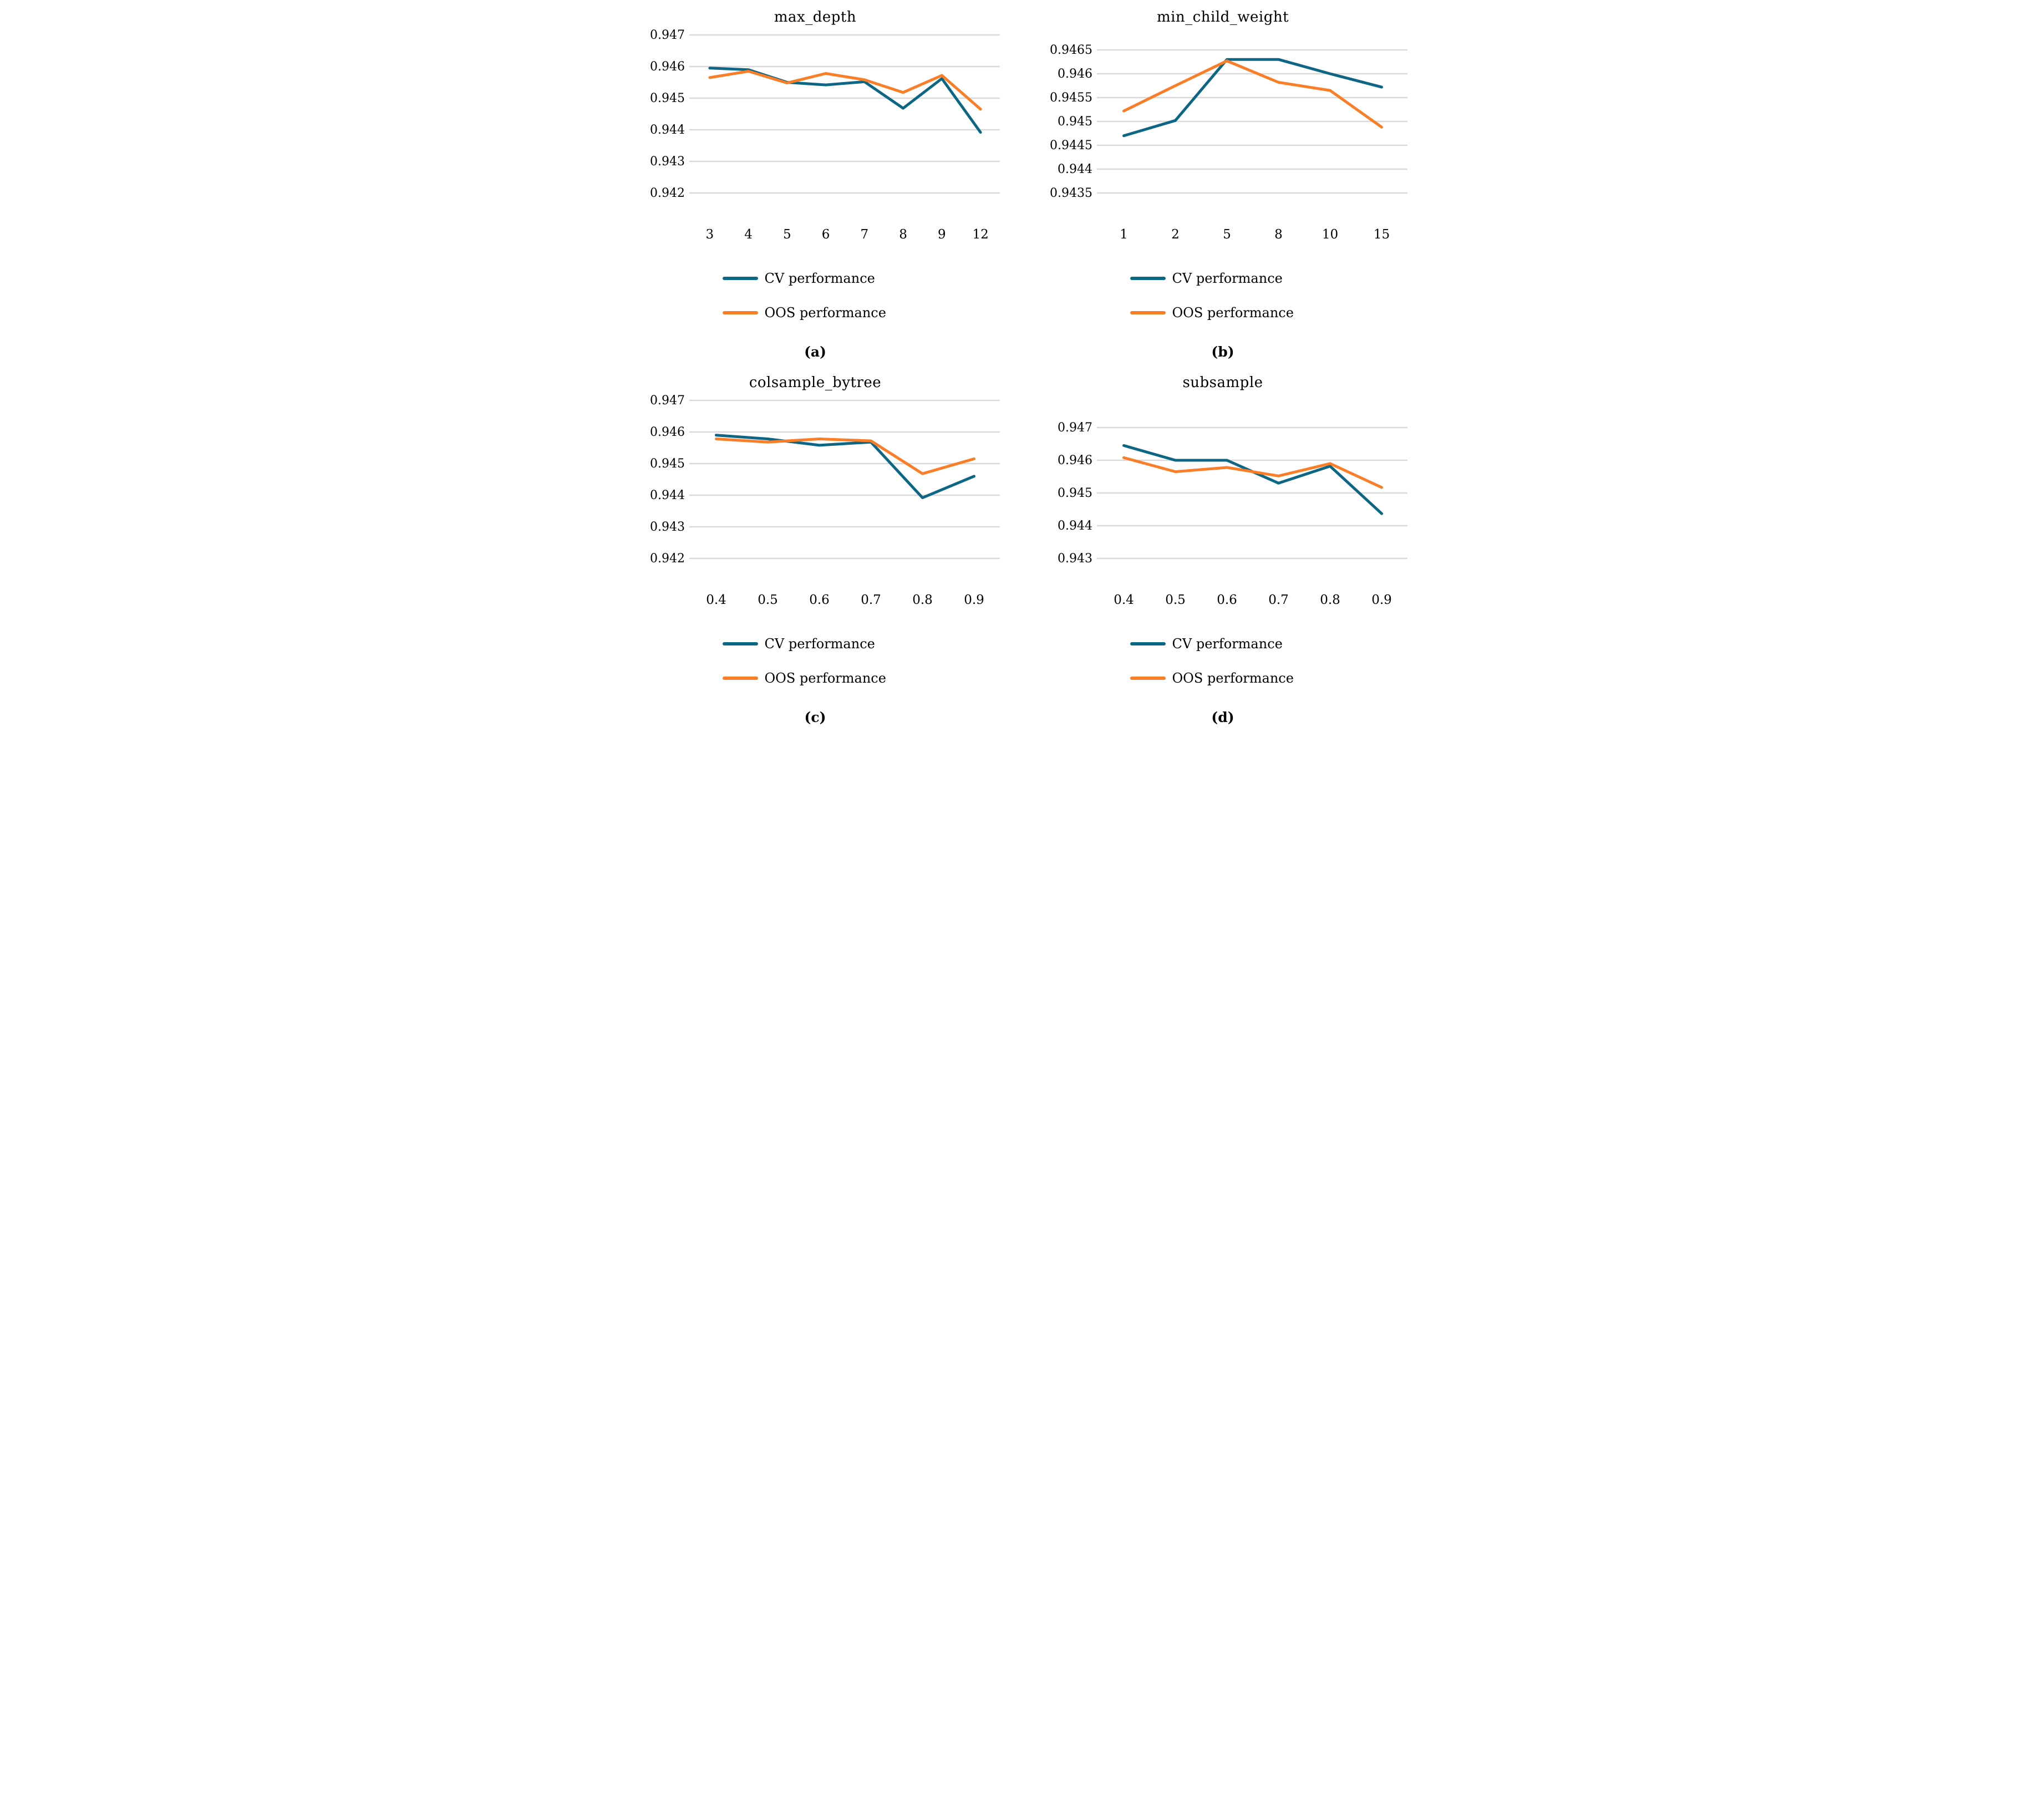 The width and height of the screenshot is (2038, 1820). What do you see at coordinates (980, 234) in the screenshot?
I see `x-tick-label: 12` at bounding box center [980, 234].